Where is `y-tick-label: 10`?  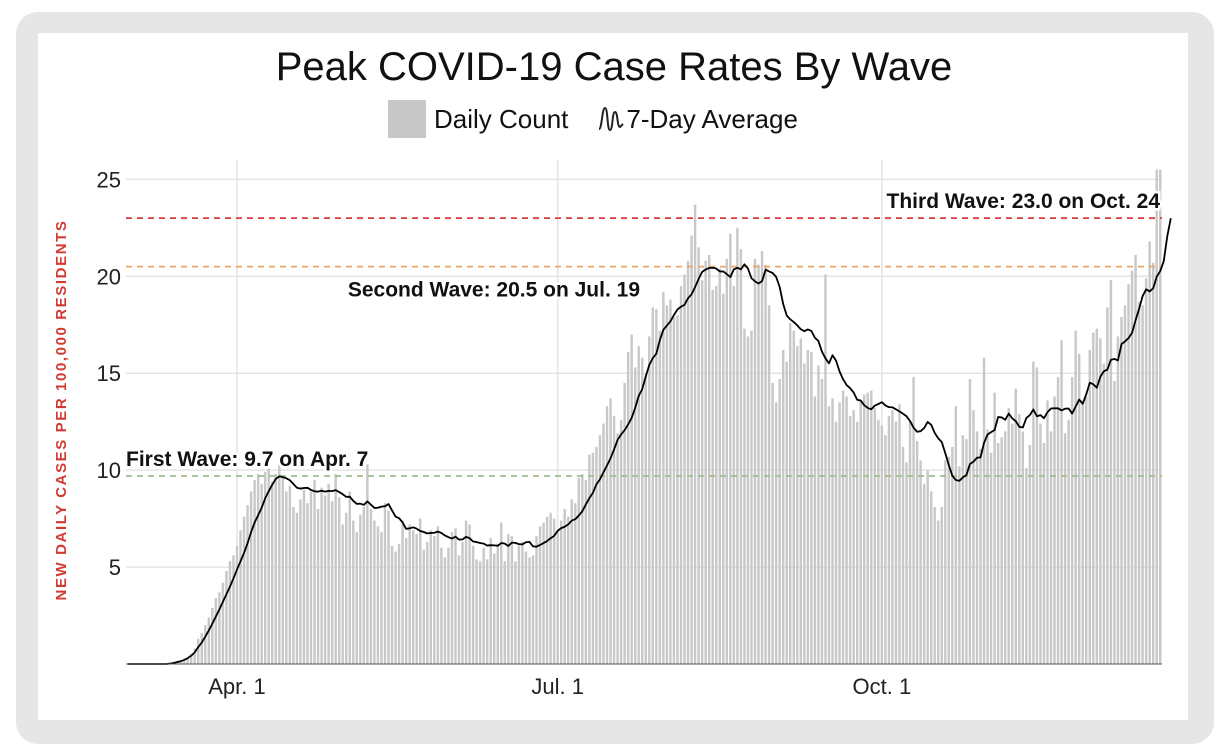 y-tick-label: 10 is located at coordinates (109, 470).